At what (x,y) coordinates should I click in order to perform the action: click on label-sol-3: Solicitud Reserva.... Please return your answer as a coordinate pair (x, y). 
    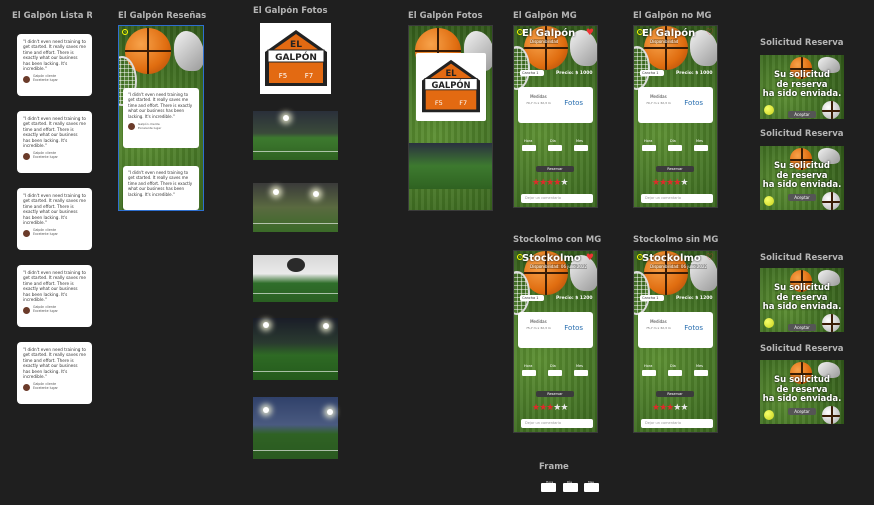
    Looking at the image, I should click on (802, 258).